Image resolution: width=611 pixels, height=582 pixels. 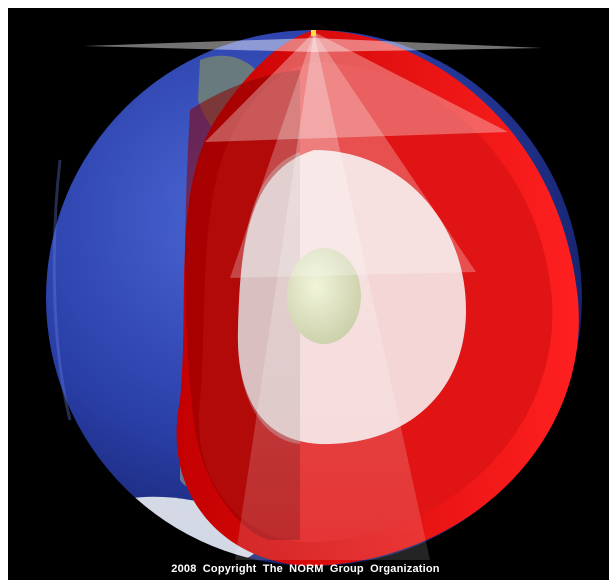 What do you see at coordinates (313, 45) in the screenshot?
I see `horizon-plane` at bounding box center [313, 45].